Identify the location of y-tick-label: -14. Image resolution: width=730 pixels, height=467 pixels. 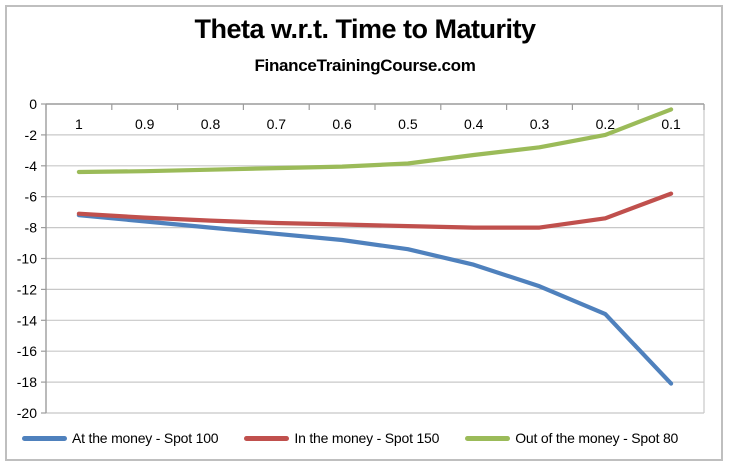
(27, 320).